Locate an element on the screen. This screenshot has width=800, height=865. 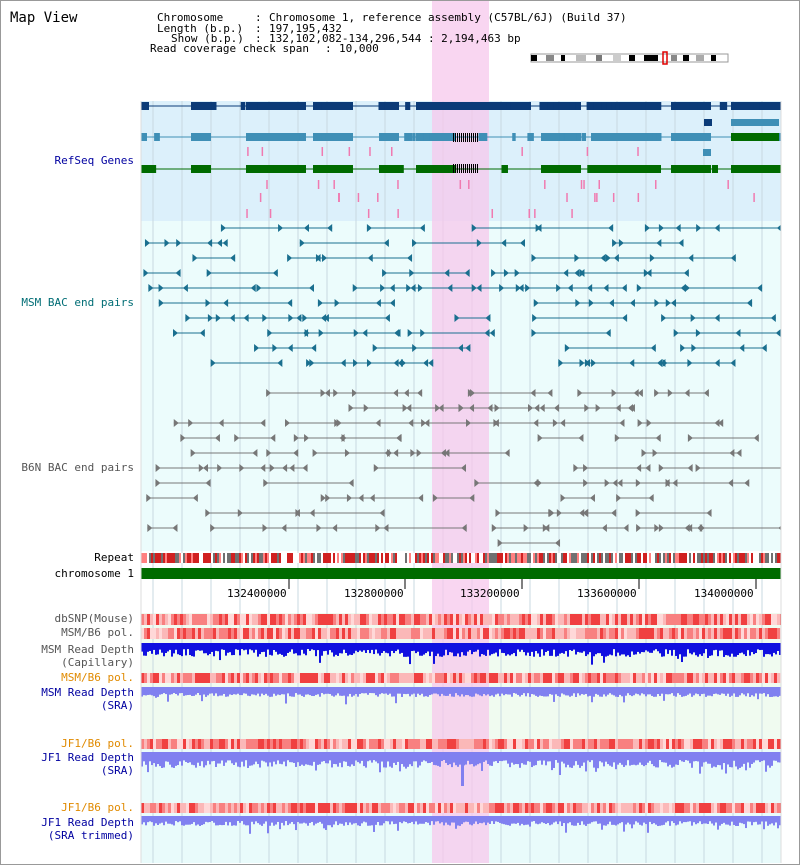
track-label-jf1-depth-trimmed: JF1 Read Depth is located at coordinates (87, 822).